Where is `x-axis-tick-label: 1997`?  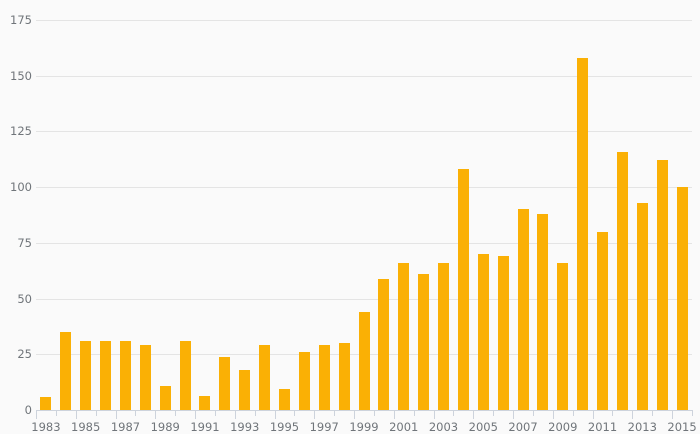 x-axis-tick-label: 1997 is located at coordinates (324, 427).